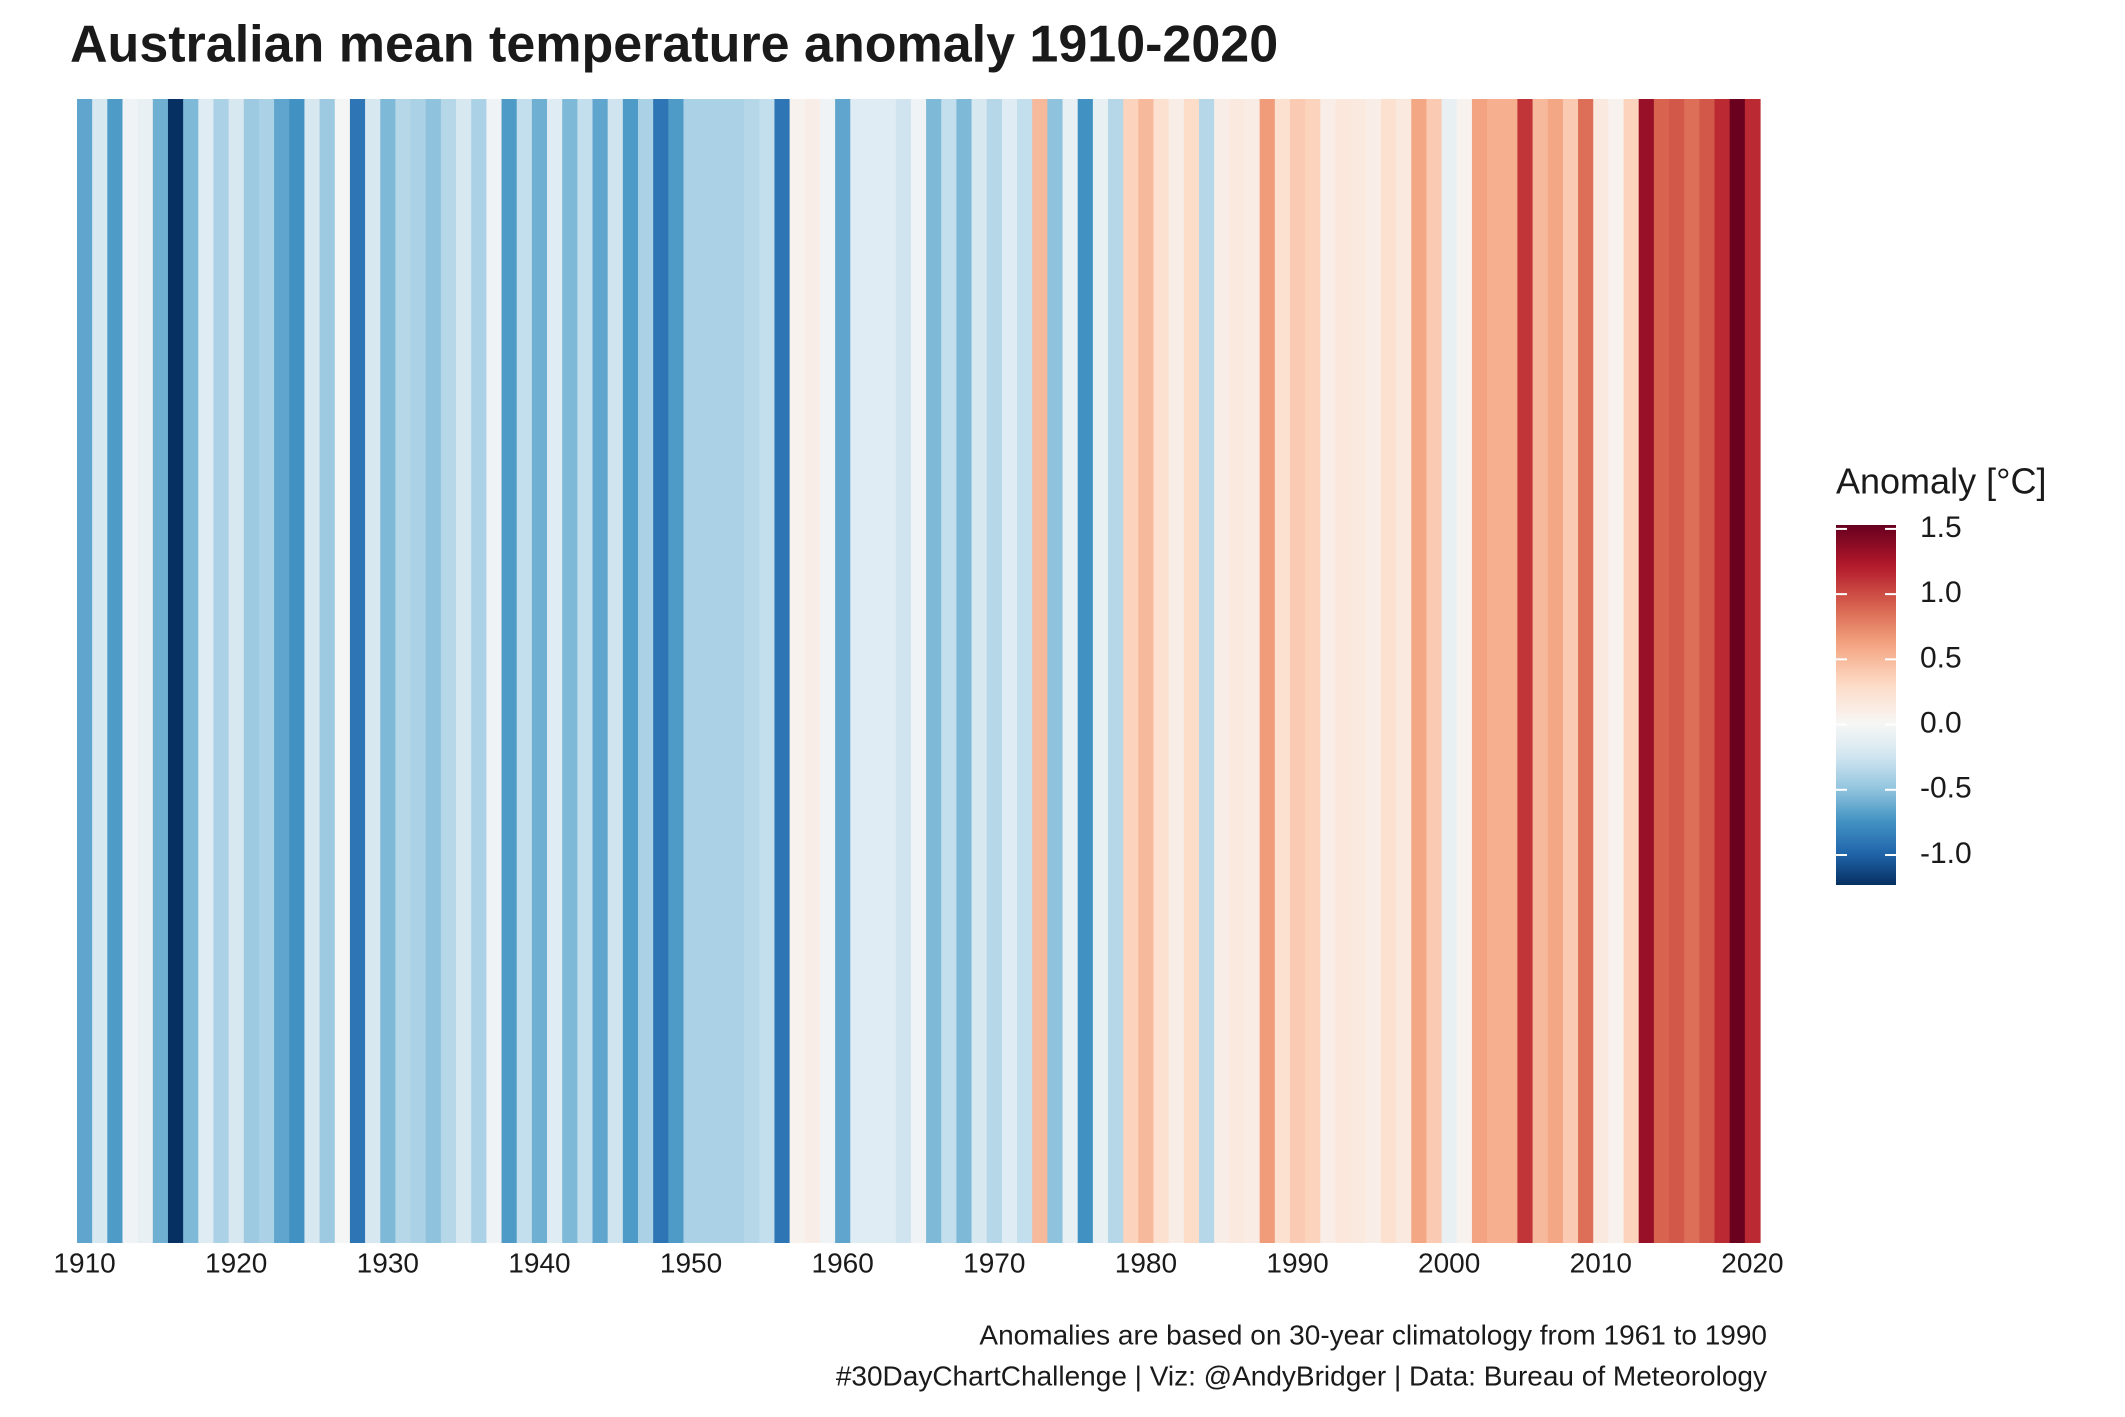 Image resolution: width=2125 pixels, height=1417 pixels. Describe the element at coordinates (1297, 1262) in the screenshot. I see `x-tick-label: 1990` at that location.